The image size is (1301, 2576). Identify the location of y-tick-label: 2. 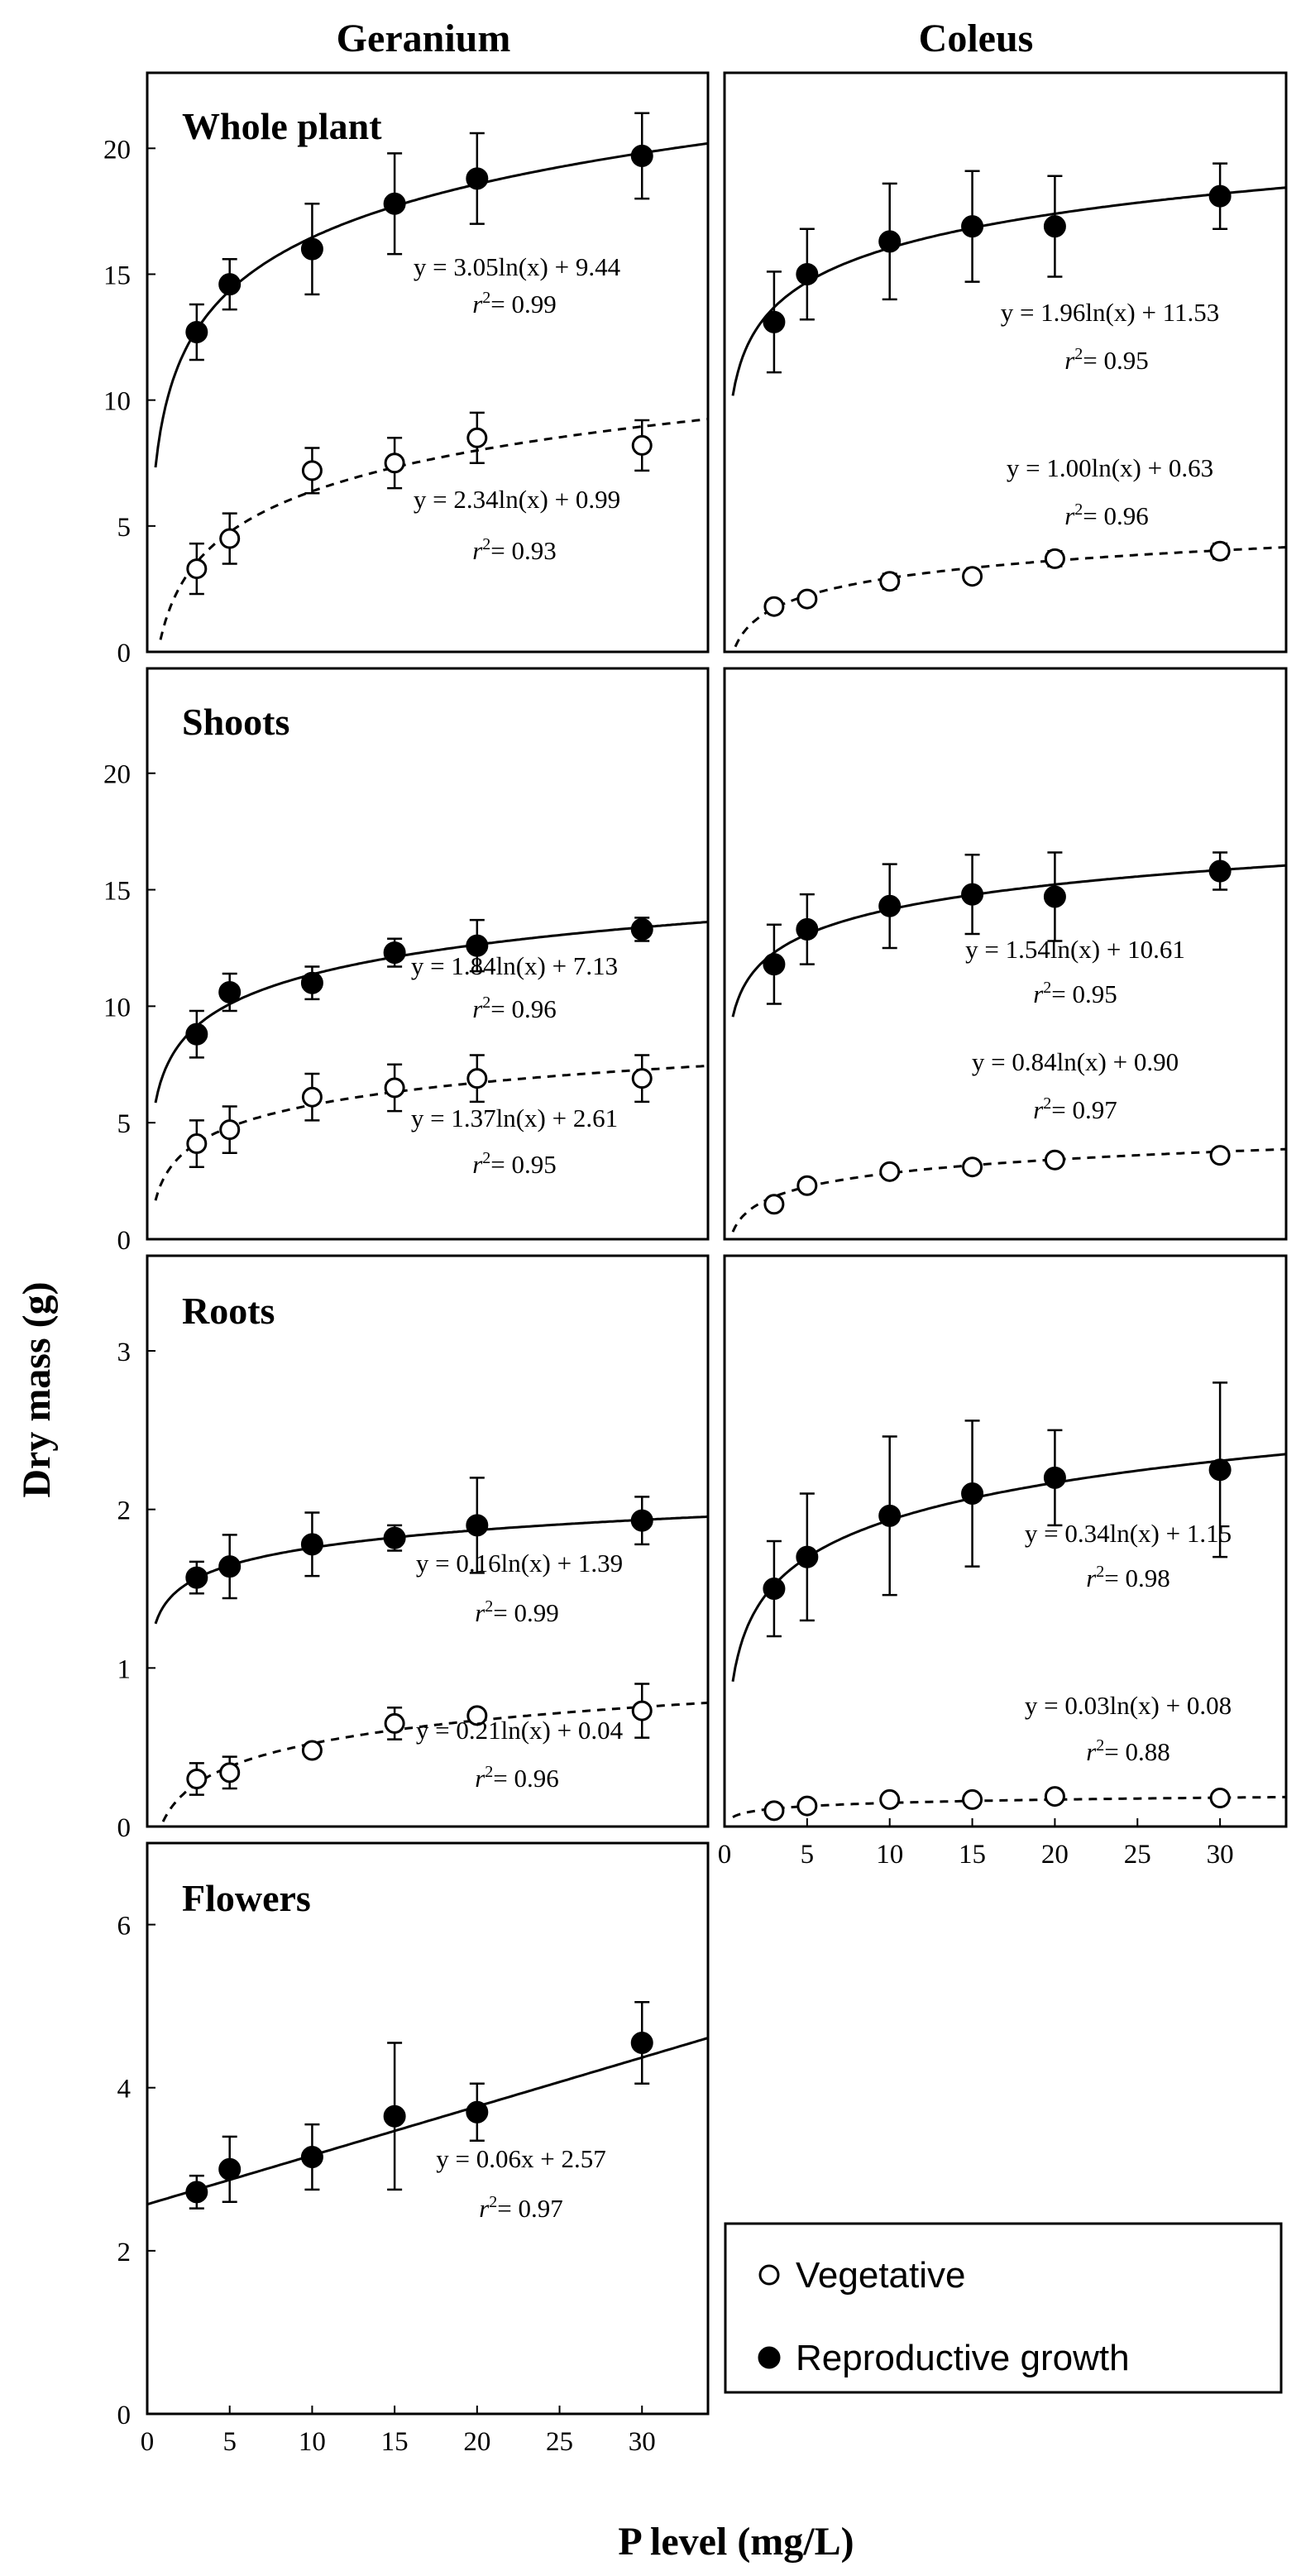
(124, 1511).